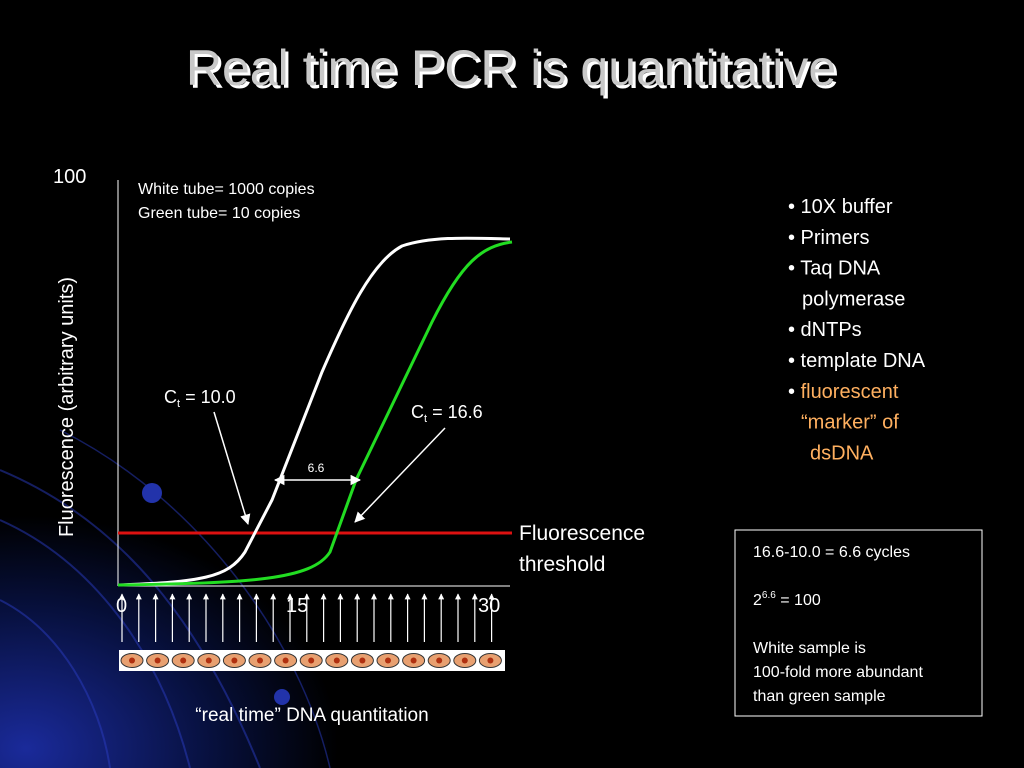 The image size is (1024, 768). I want to click on calc-line: 16.6-10.0 = 6.6 cycles, so click(831, 552).